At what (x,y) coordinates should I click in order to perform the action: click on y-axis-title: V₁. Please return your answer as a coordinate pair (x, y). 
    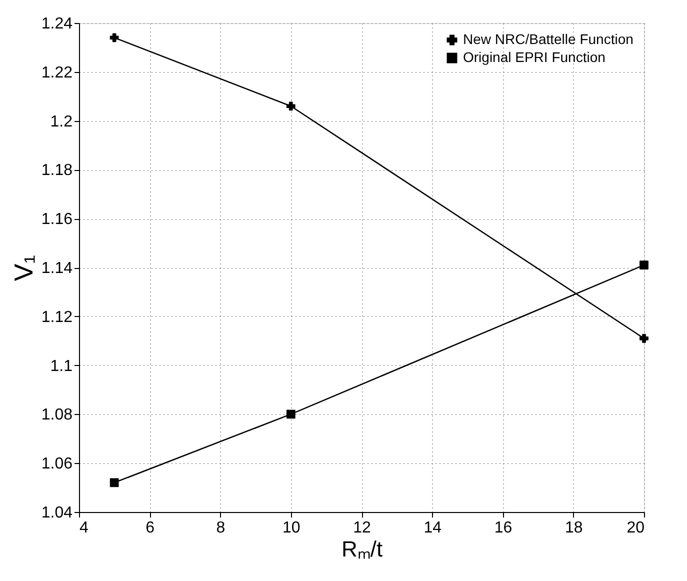
    Looking at the image, I should click on (23, 268).